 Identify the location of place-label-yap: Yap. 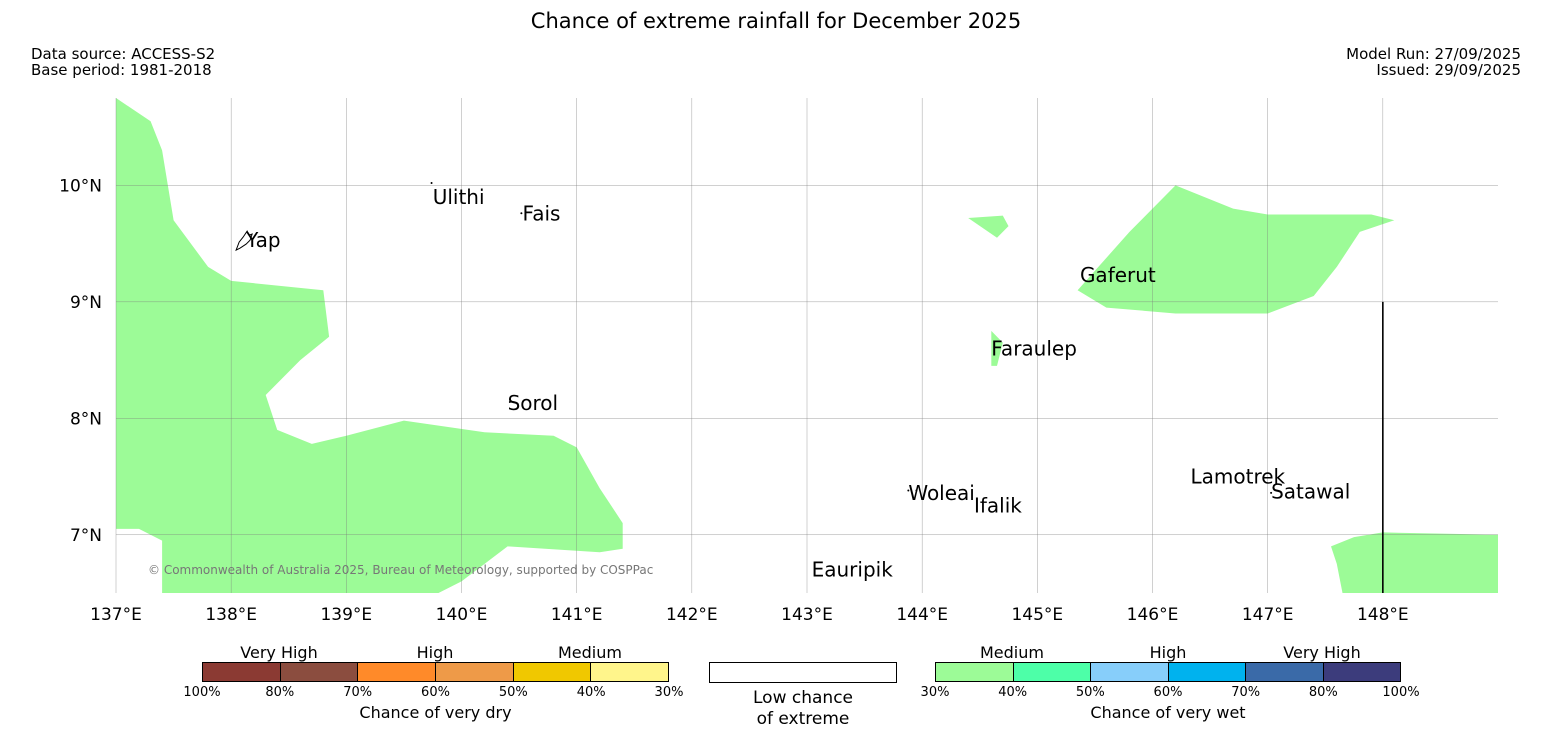
(262, 240).